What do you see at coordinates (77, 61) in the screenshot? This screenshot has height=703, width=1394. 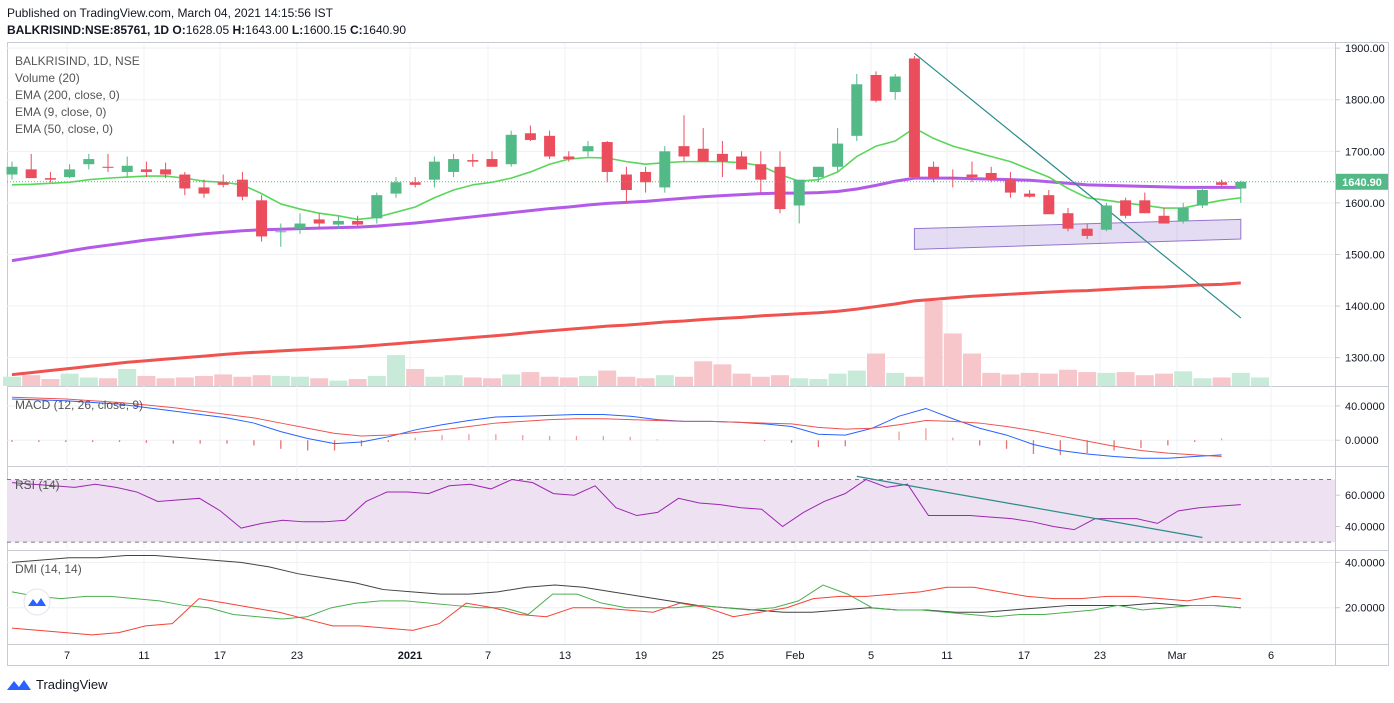 I see `legend-symbol: BALKRISIND, 1D, NSE` at bounding box center [77, 61].